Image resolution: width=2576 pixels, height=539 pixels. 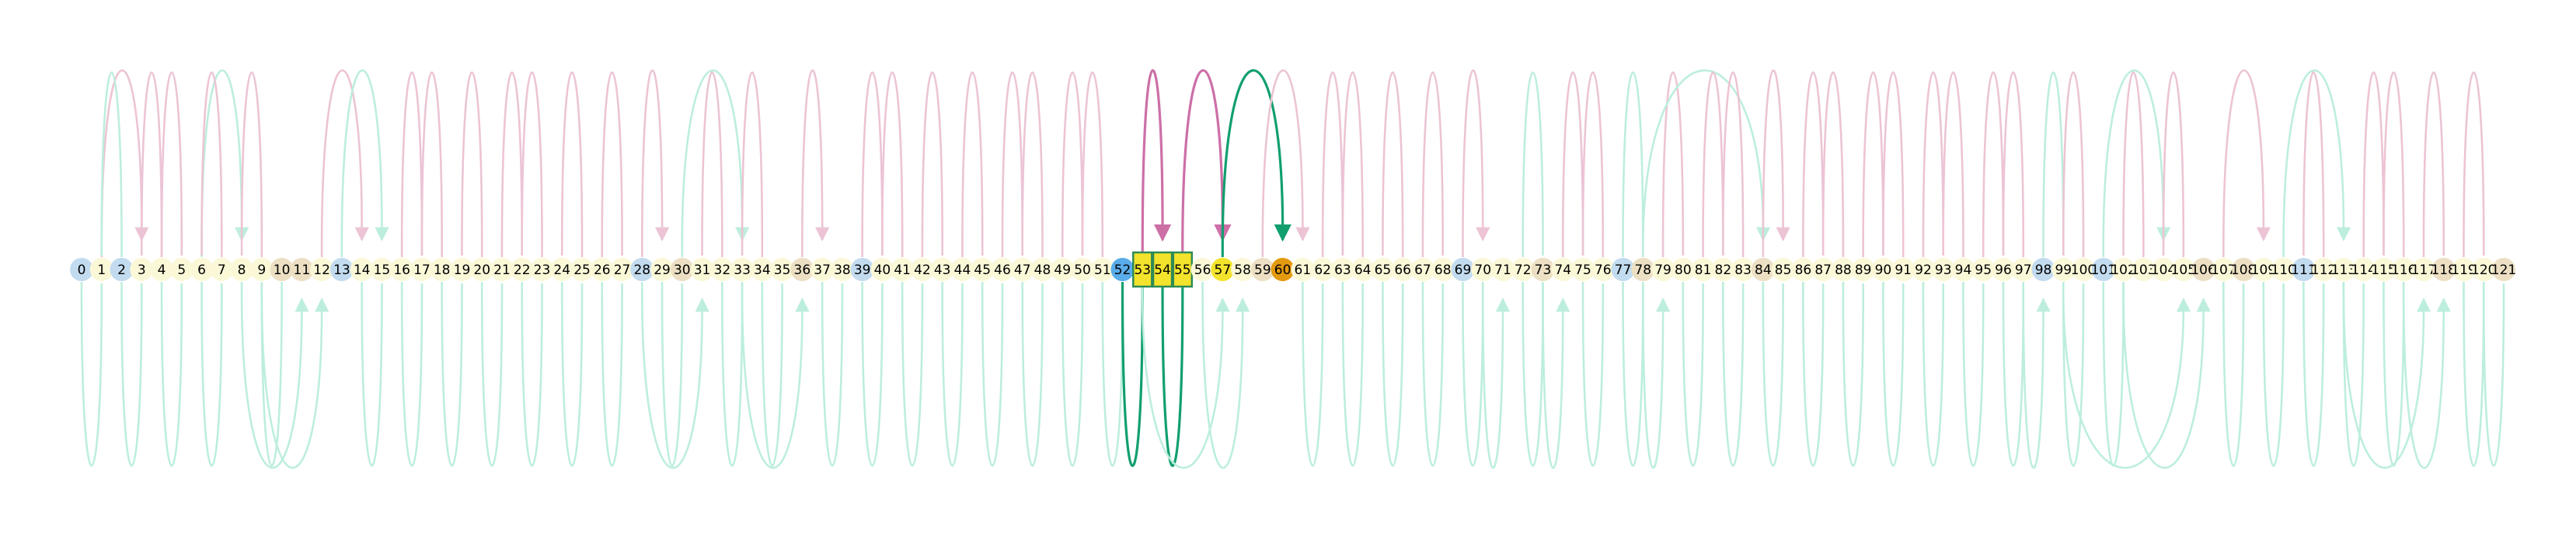 I want to click on node-label: 22, so click(x=522, y=270).